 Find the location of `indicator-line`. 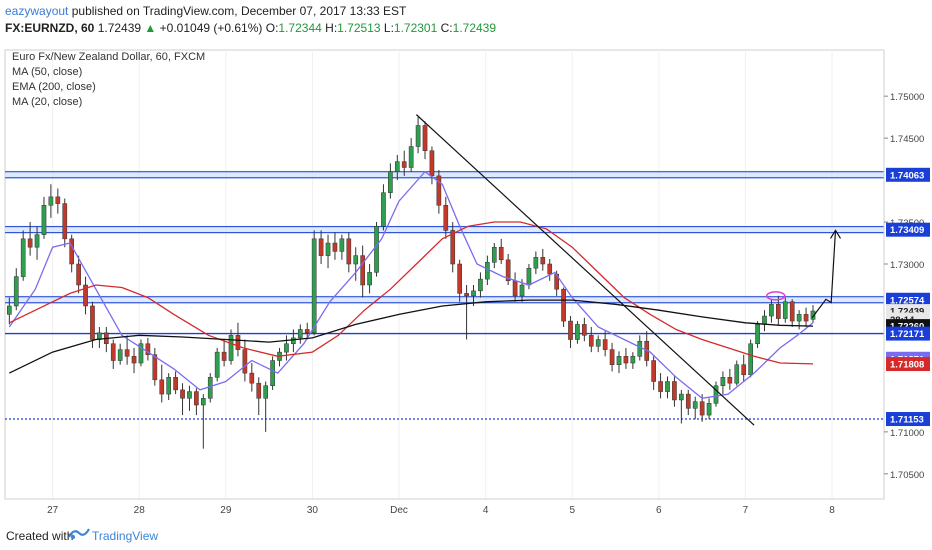

indicator-line is located at coordinates (411, 336).